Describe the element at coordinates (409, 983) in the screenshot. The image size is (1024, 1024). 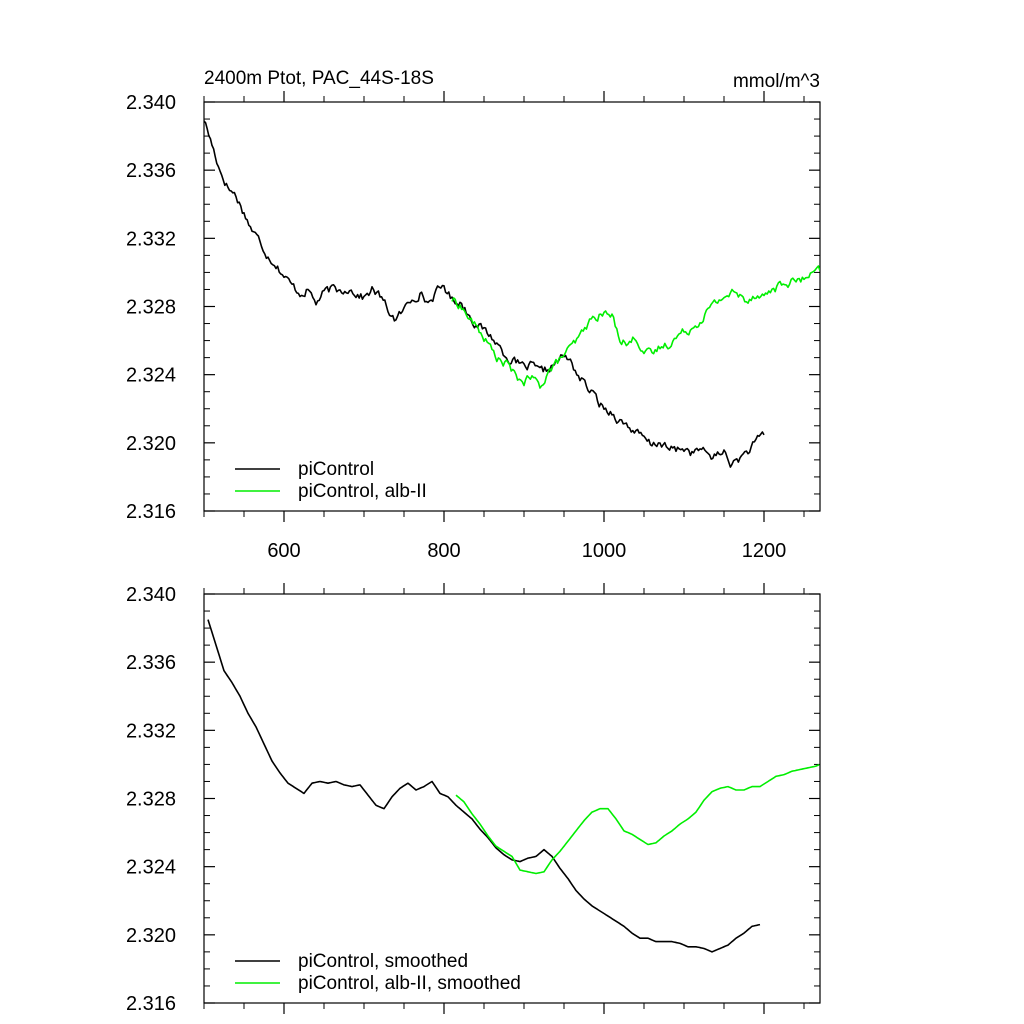
I see `legend-label: piControl, alb-II, smoothed` at that location.